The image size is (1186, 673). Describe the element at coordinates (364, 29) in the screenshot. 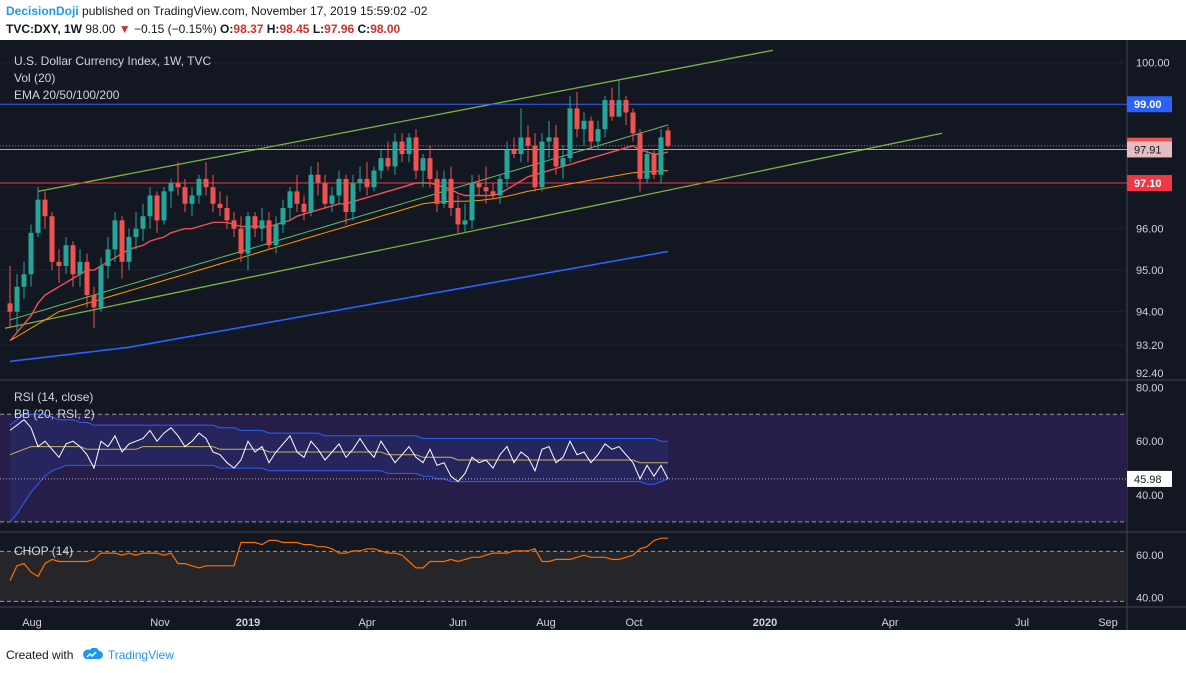

I see `close-label: C:` at that location.